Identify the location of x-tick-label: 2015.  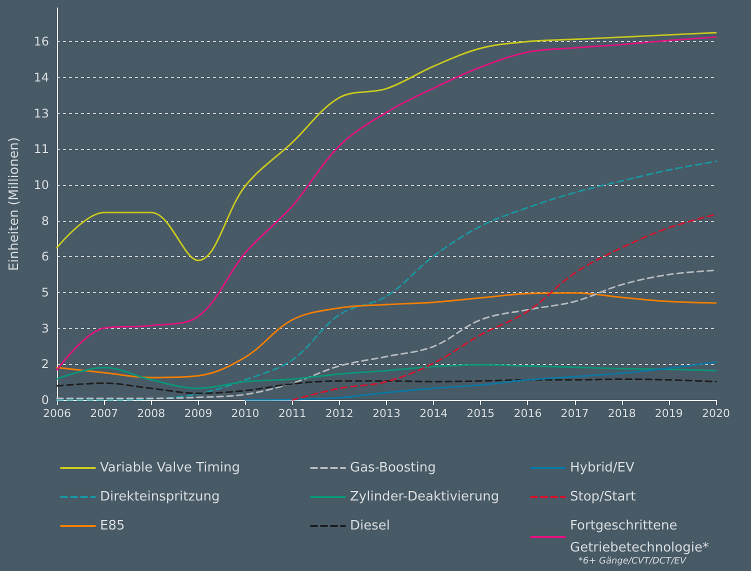
(480, 413).